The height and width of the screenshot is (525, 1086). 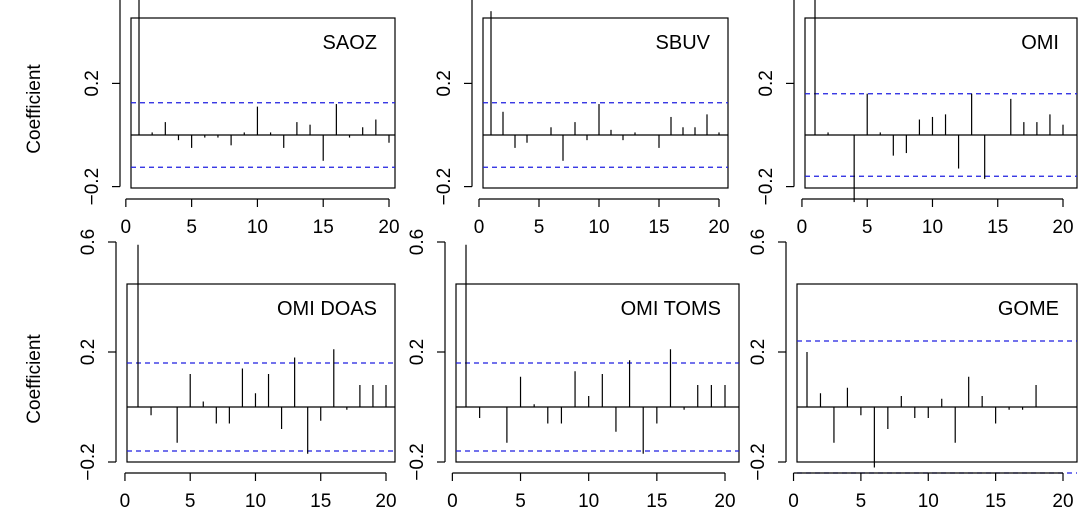 I want to click on panel-title: OMI TOMS, so click(x=671, y=309).